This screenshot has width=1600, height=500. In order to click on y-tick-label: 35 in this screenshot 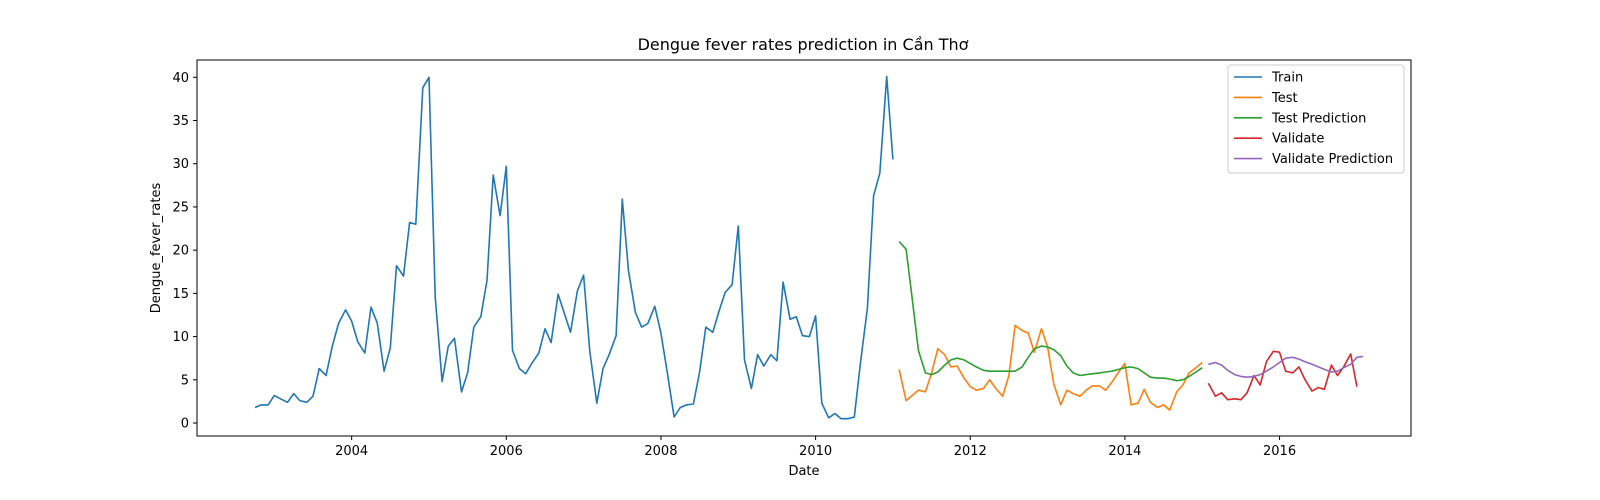, I will do `click(180, 121)`.